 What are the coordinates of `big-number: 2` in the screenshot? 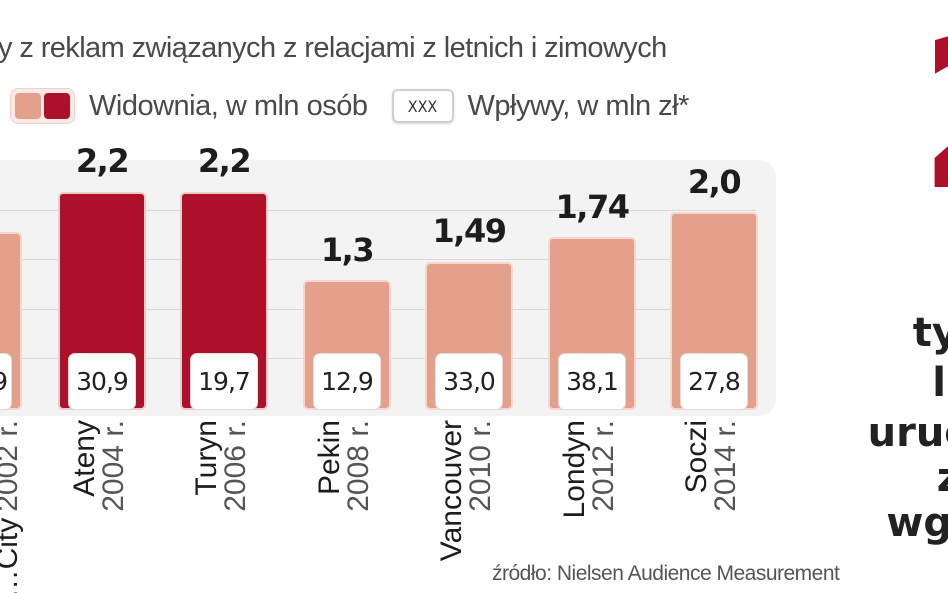 It's located at (933, 115).